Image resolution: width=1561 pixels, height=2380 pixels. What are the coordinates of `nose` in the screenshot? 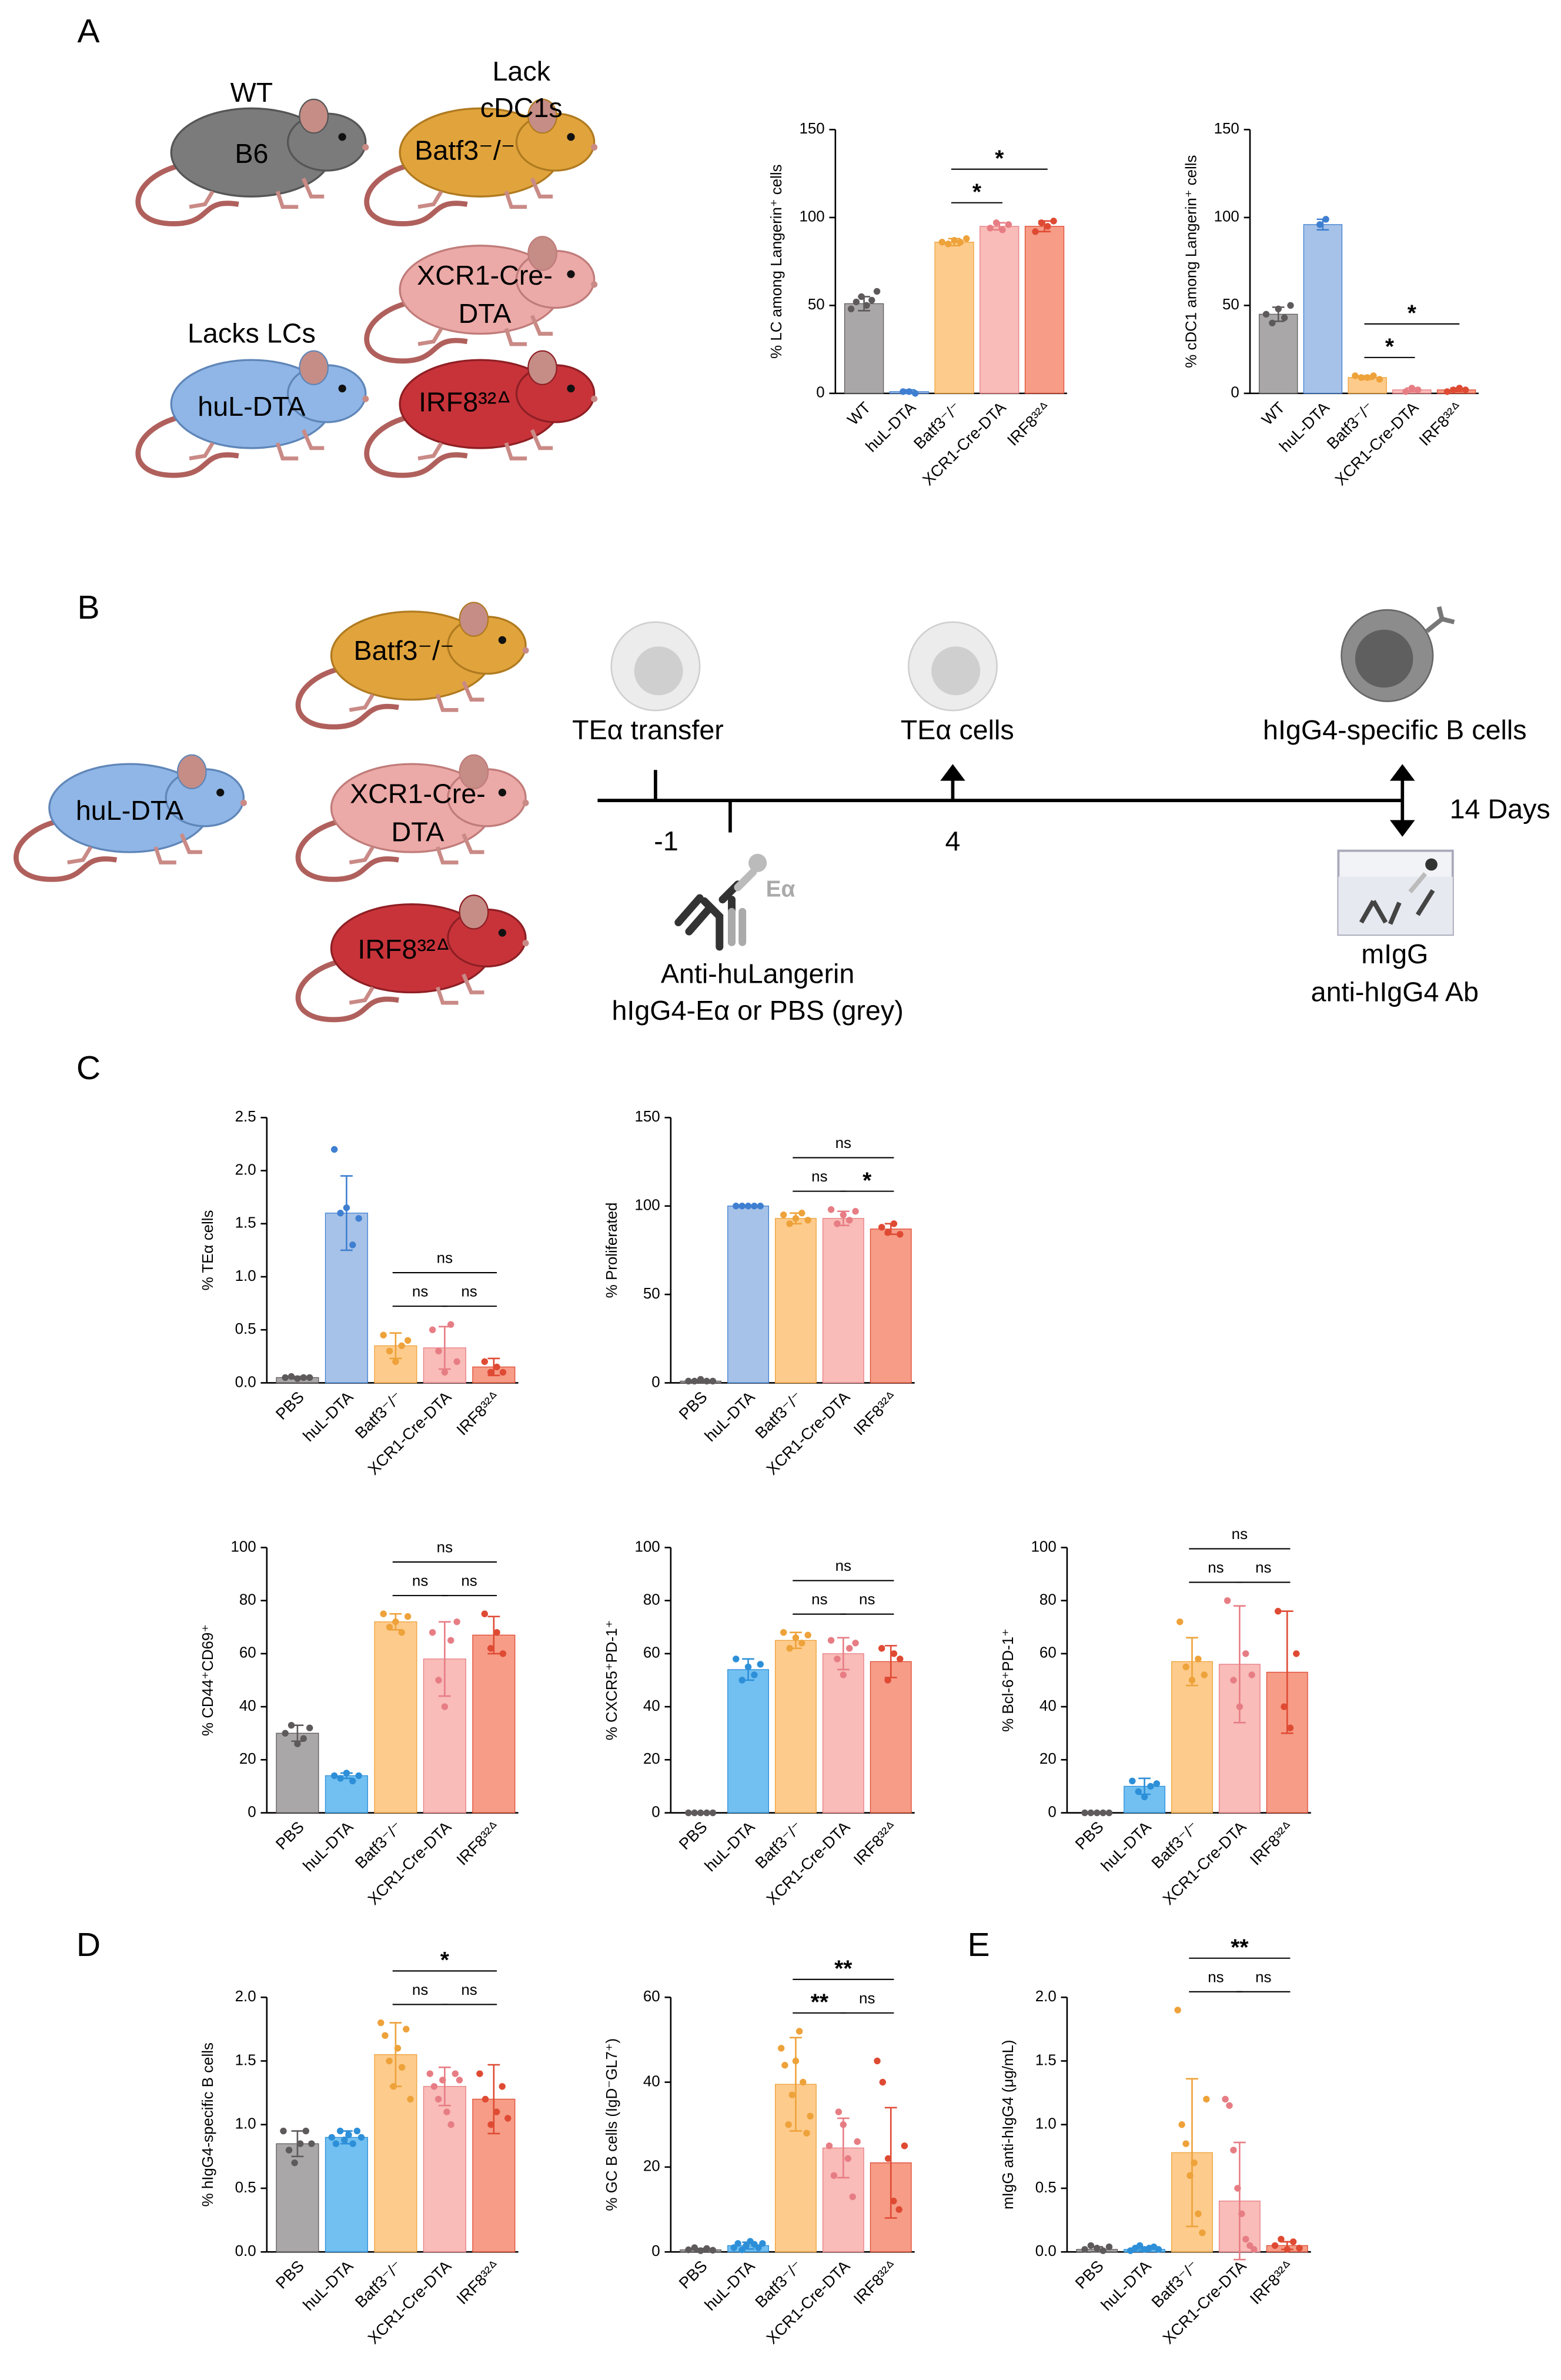 It's located at (366, 399).